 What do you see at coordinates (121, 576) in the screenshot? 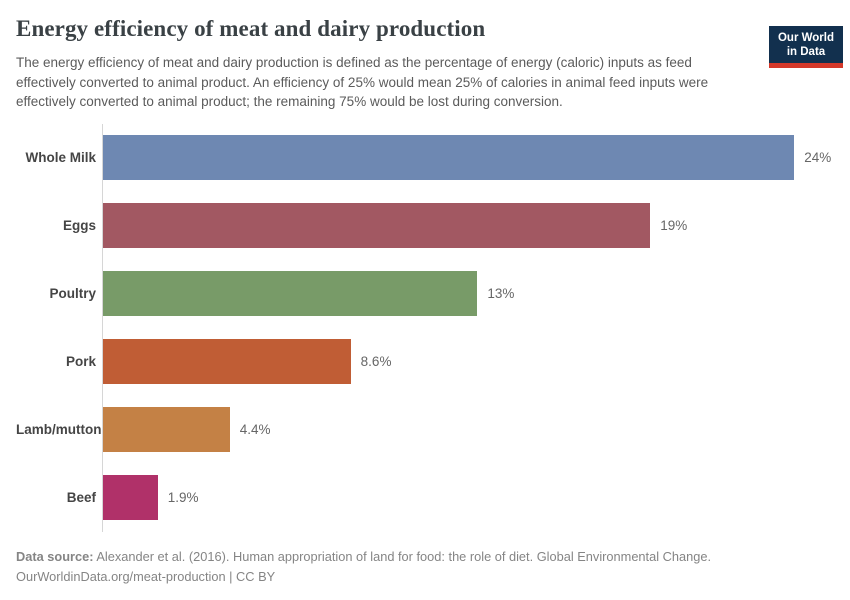
I see `owid-url-link: OurWorldinData.org/meat-production` at bounding box center [121, 576].